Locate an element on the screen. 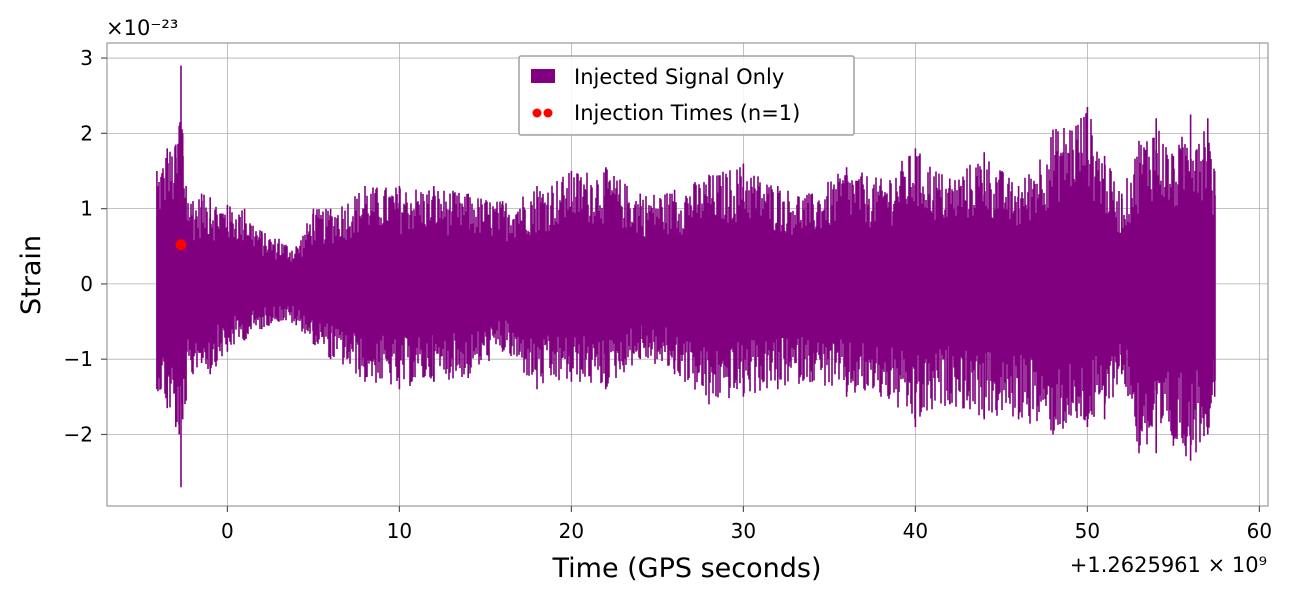 The image size is (1291, 598). y-tick-label: 3 is located at coordinates (86, 58).